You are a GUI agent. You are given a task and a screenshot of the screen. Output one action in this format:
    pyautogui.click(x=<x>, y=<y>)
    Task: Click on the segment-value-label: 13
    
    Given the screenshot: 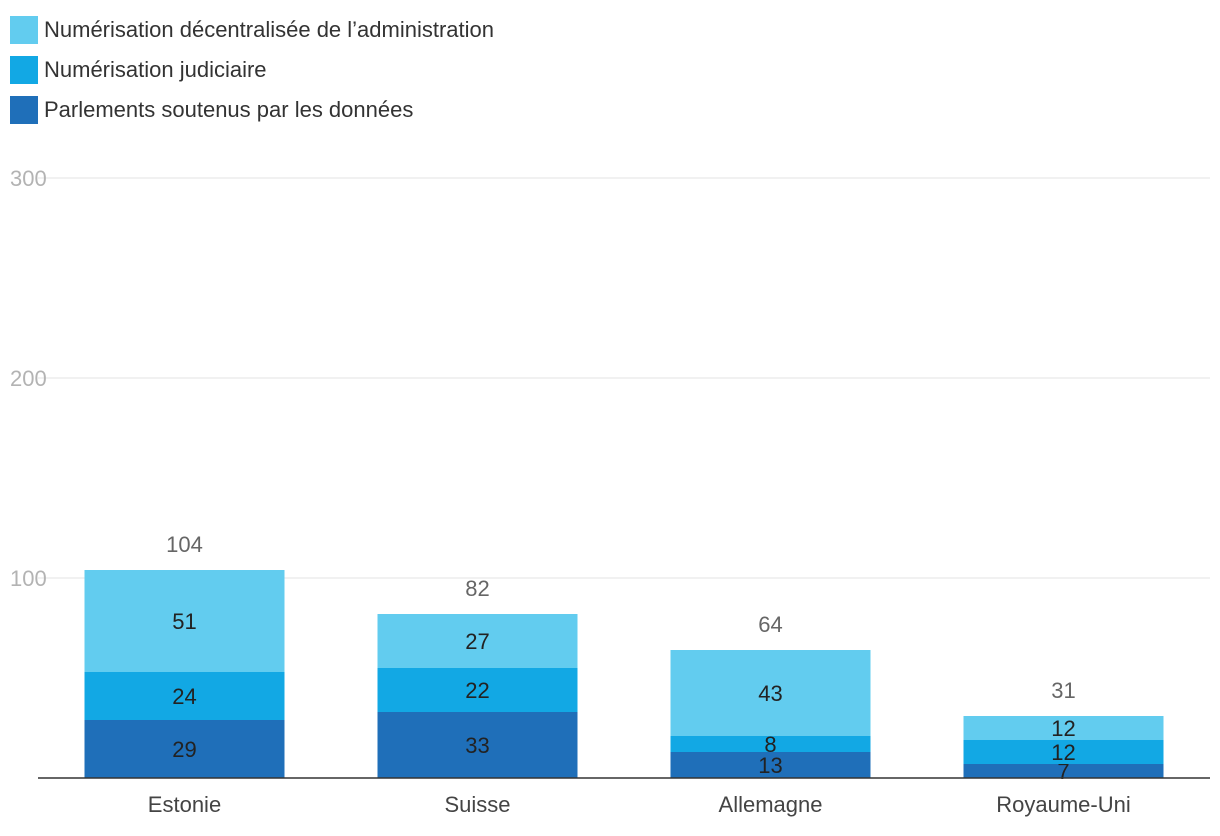 What is the action you would take?
    pyautogui.click(x=770, y=765)
    